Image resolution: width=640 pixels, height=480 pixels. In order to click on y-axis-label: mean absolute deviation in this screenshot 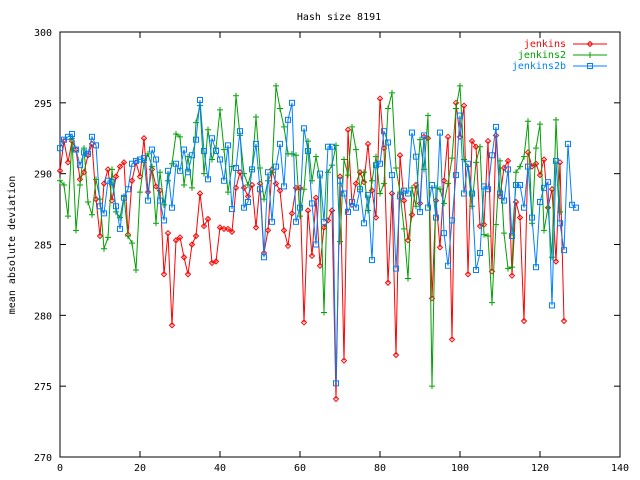, I will do `click(12, 245)`.